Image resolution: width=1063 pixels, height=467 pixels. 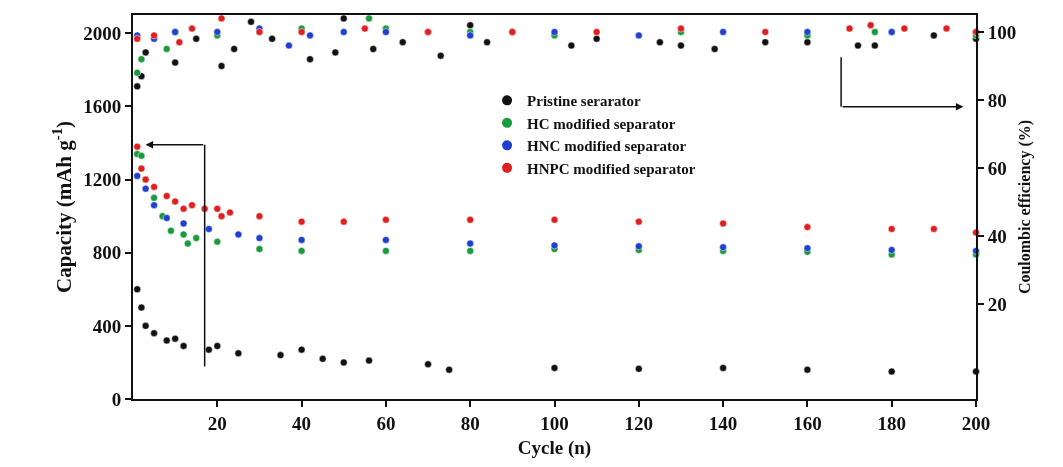 What do you see at coordinates (554, 423) in the screenshot?
I see `x-tick-label: 100` at bounding box center [554, 423].